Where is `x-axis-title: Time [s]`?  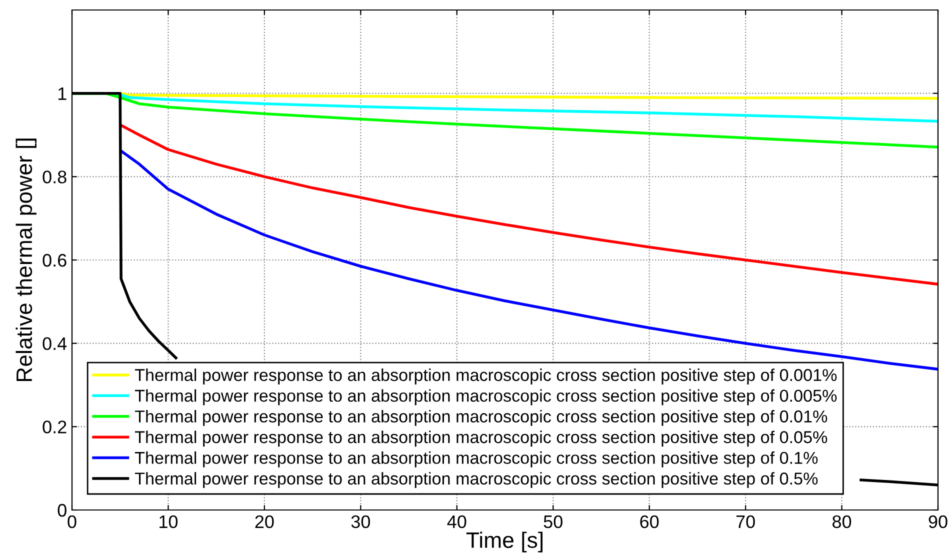
x-axis-title: Time [s] is located at coordinates (504, 542).